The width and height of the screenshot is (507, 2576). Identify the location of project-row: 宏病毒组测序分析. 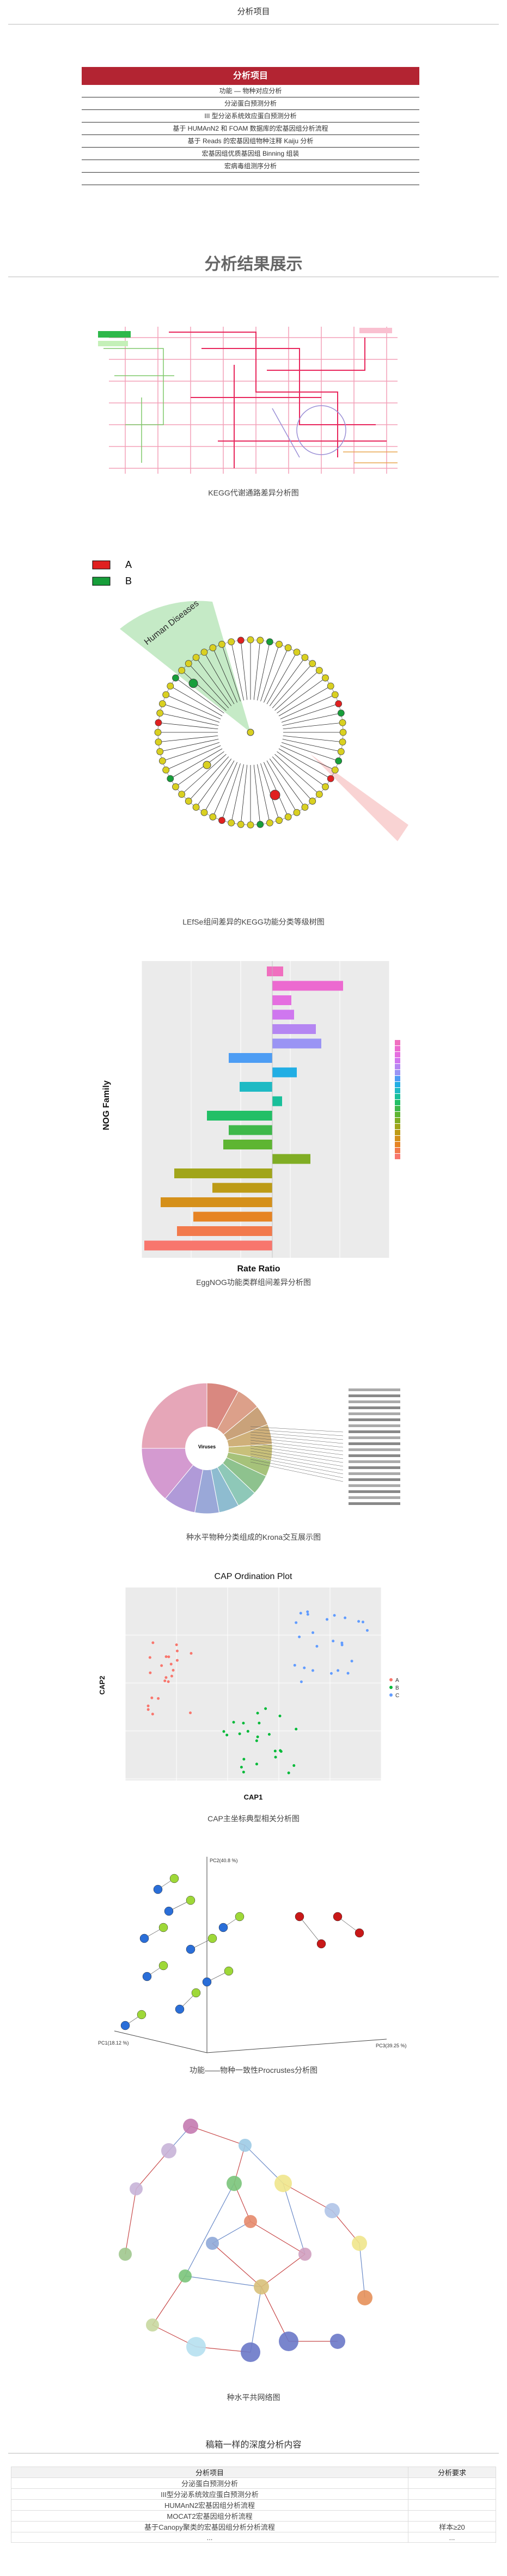
(250, 166).